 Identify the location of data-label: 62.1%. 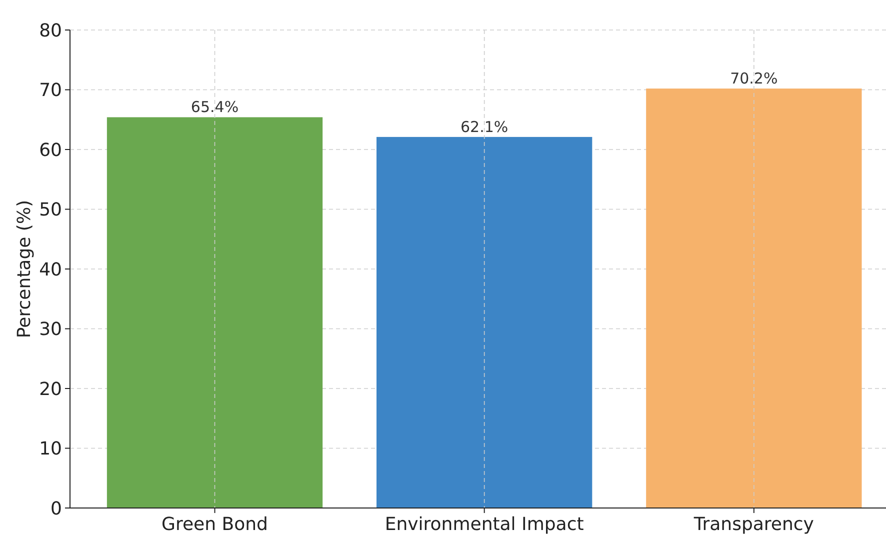
(484, 127).